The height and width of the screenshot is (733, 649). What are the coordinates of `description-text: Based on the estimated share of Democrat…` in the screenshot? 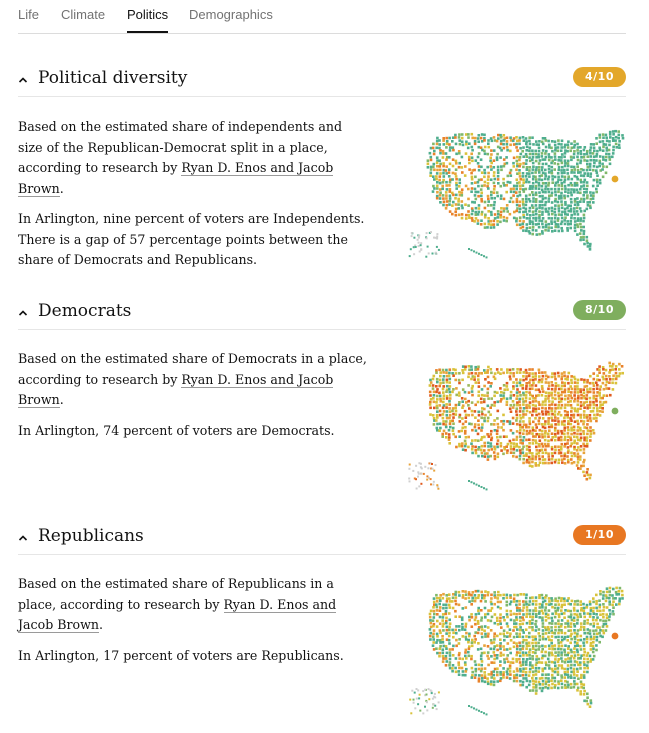 It's located at (192, 369).